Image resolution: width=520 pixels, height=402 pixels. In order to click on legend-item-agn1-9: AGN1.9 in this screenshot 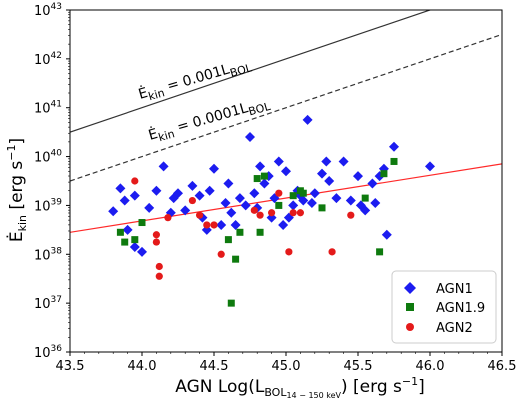, I will do `click(445, 308)`.